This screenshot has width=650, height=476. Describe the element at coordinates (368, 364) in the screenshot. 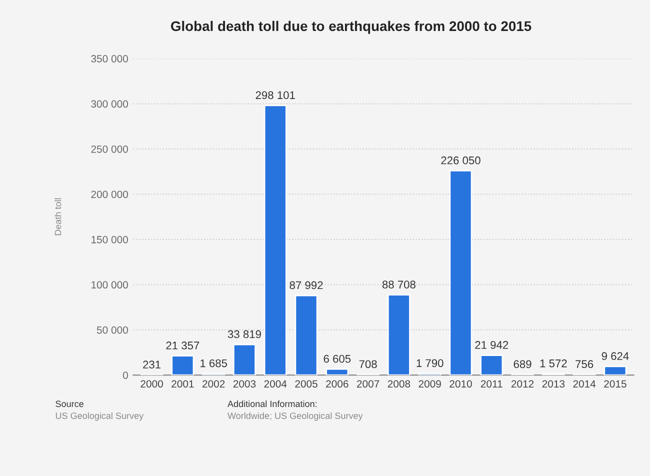

I see `data-label: 708` at that location.